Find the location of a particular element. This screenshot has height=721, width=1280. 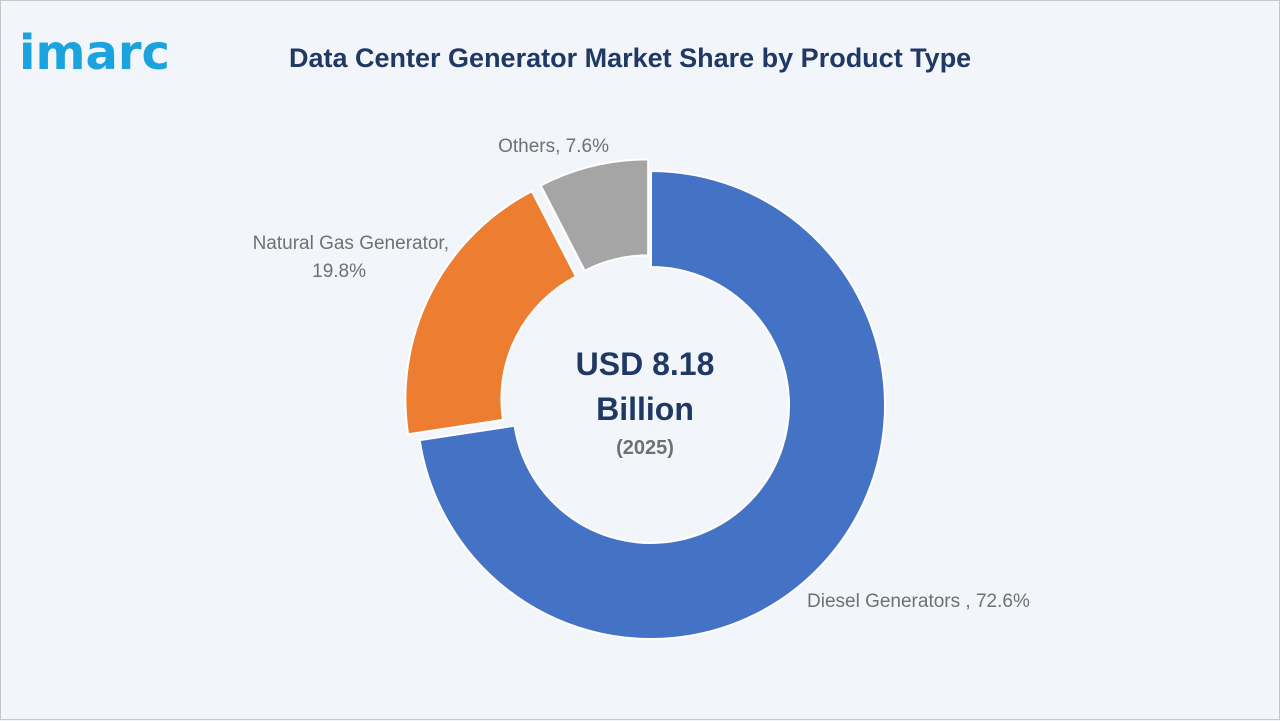

label-natural-gas-line1: Natural Gas Generator, is located at coordinates (351, 243).